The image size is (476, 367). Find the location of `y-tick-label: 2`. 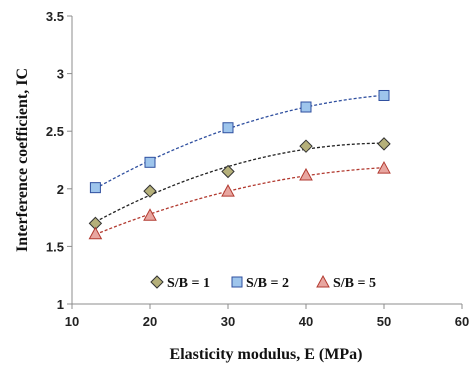

y-tick-label: 2 is located at coordinates (60, 189).